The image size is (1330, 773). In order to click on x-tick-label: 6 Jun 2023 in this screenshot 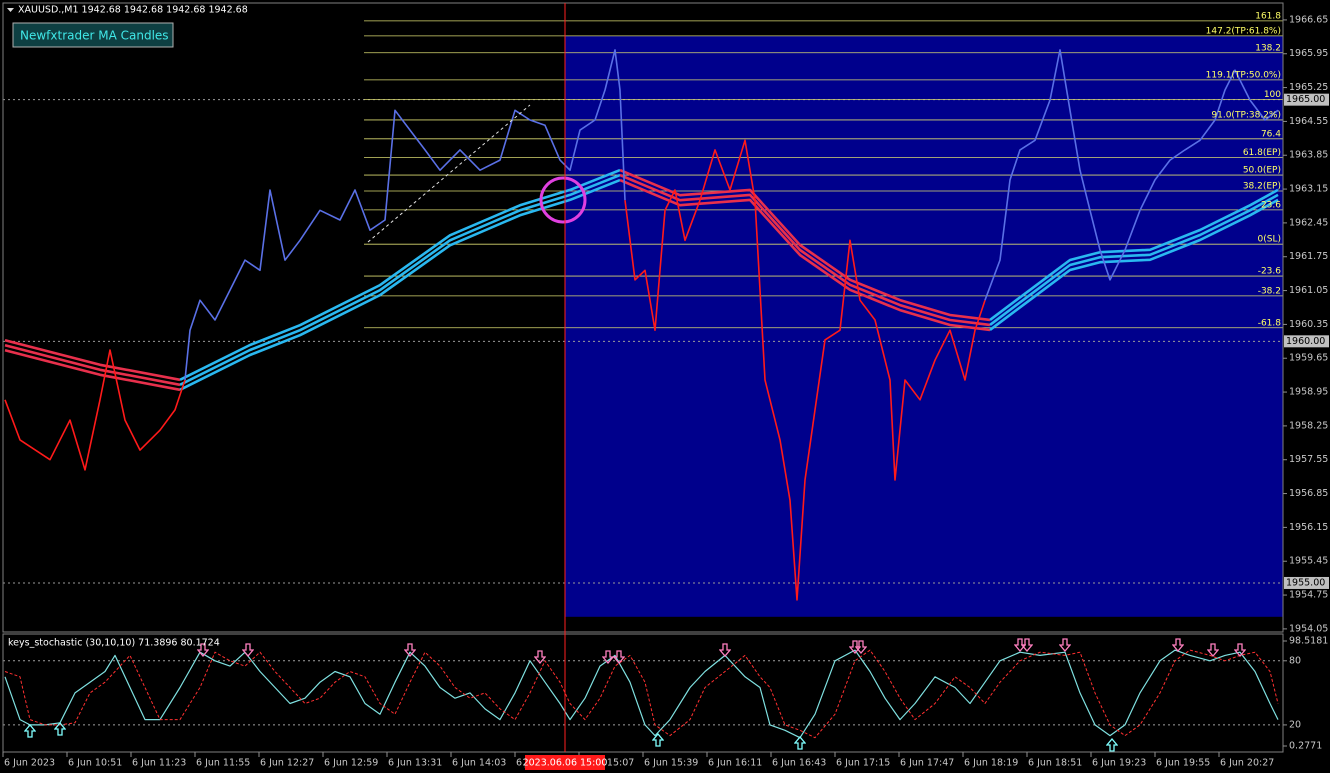, I will do `click(29, 763)`.